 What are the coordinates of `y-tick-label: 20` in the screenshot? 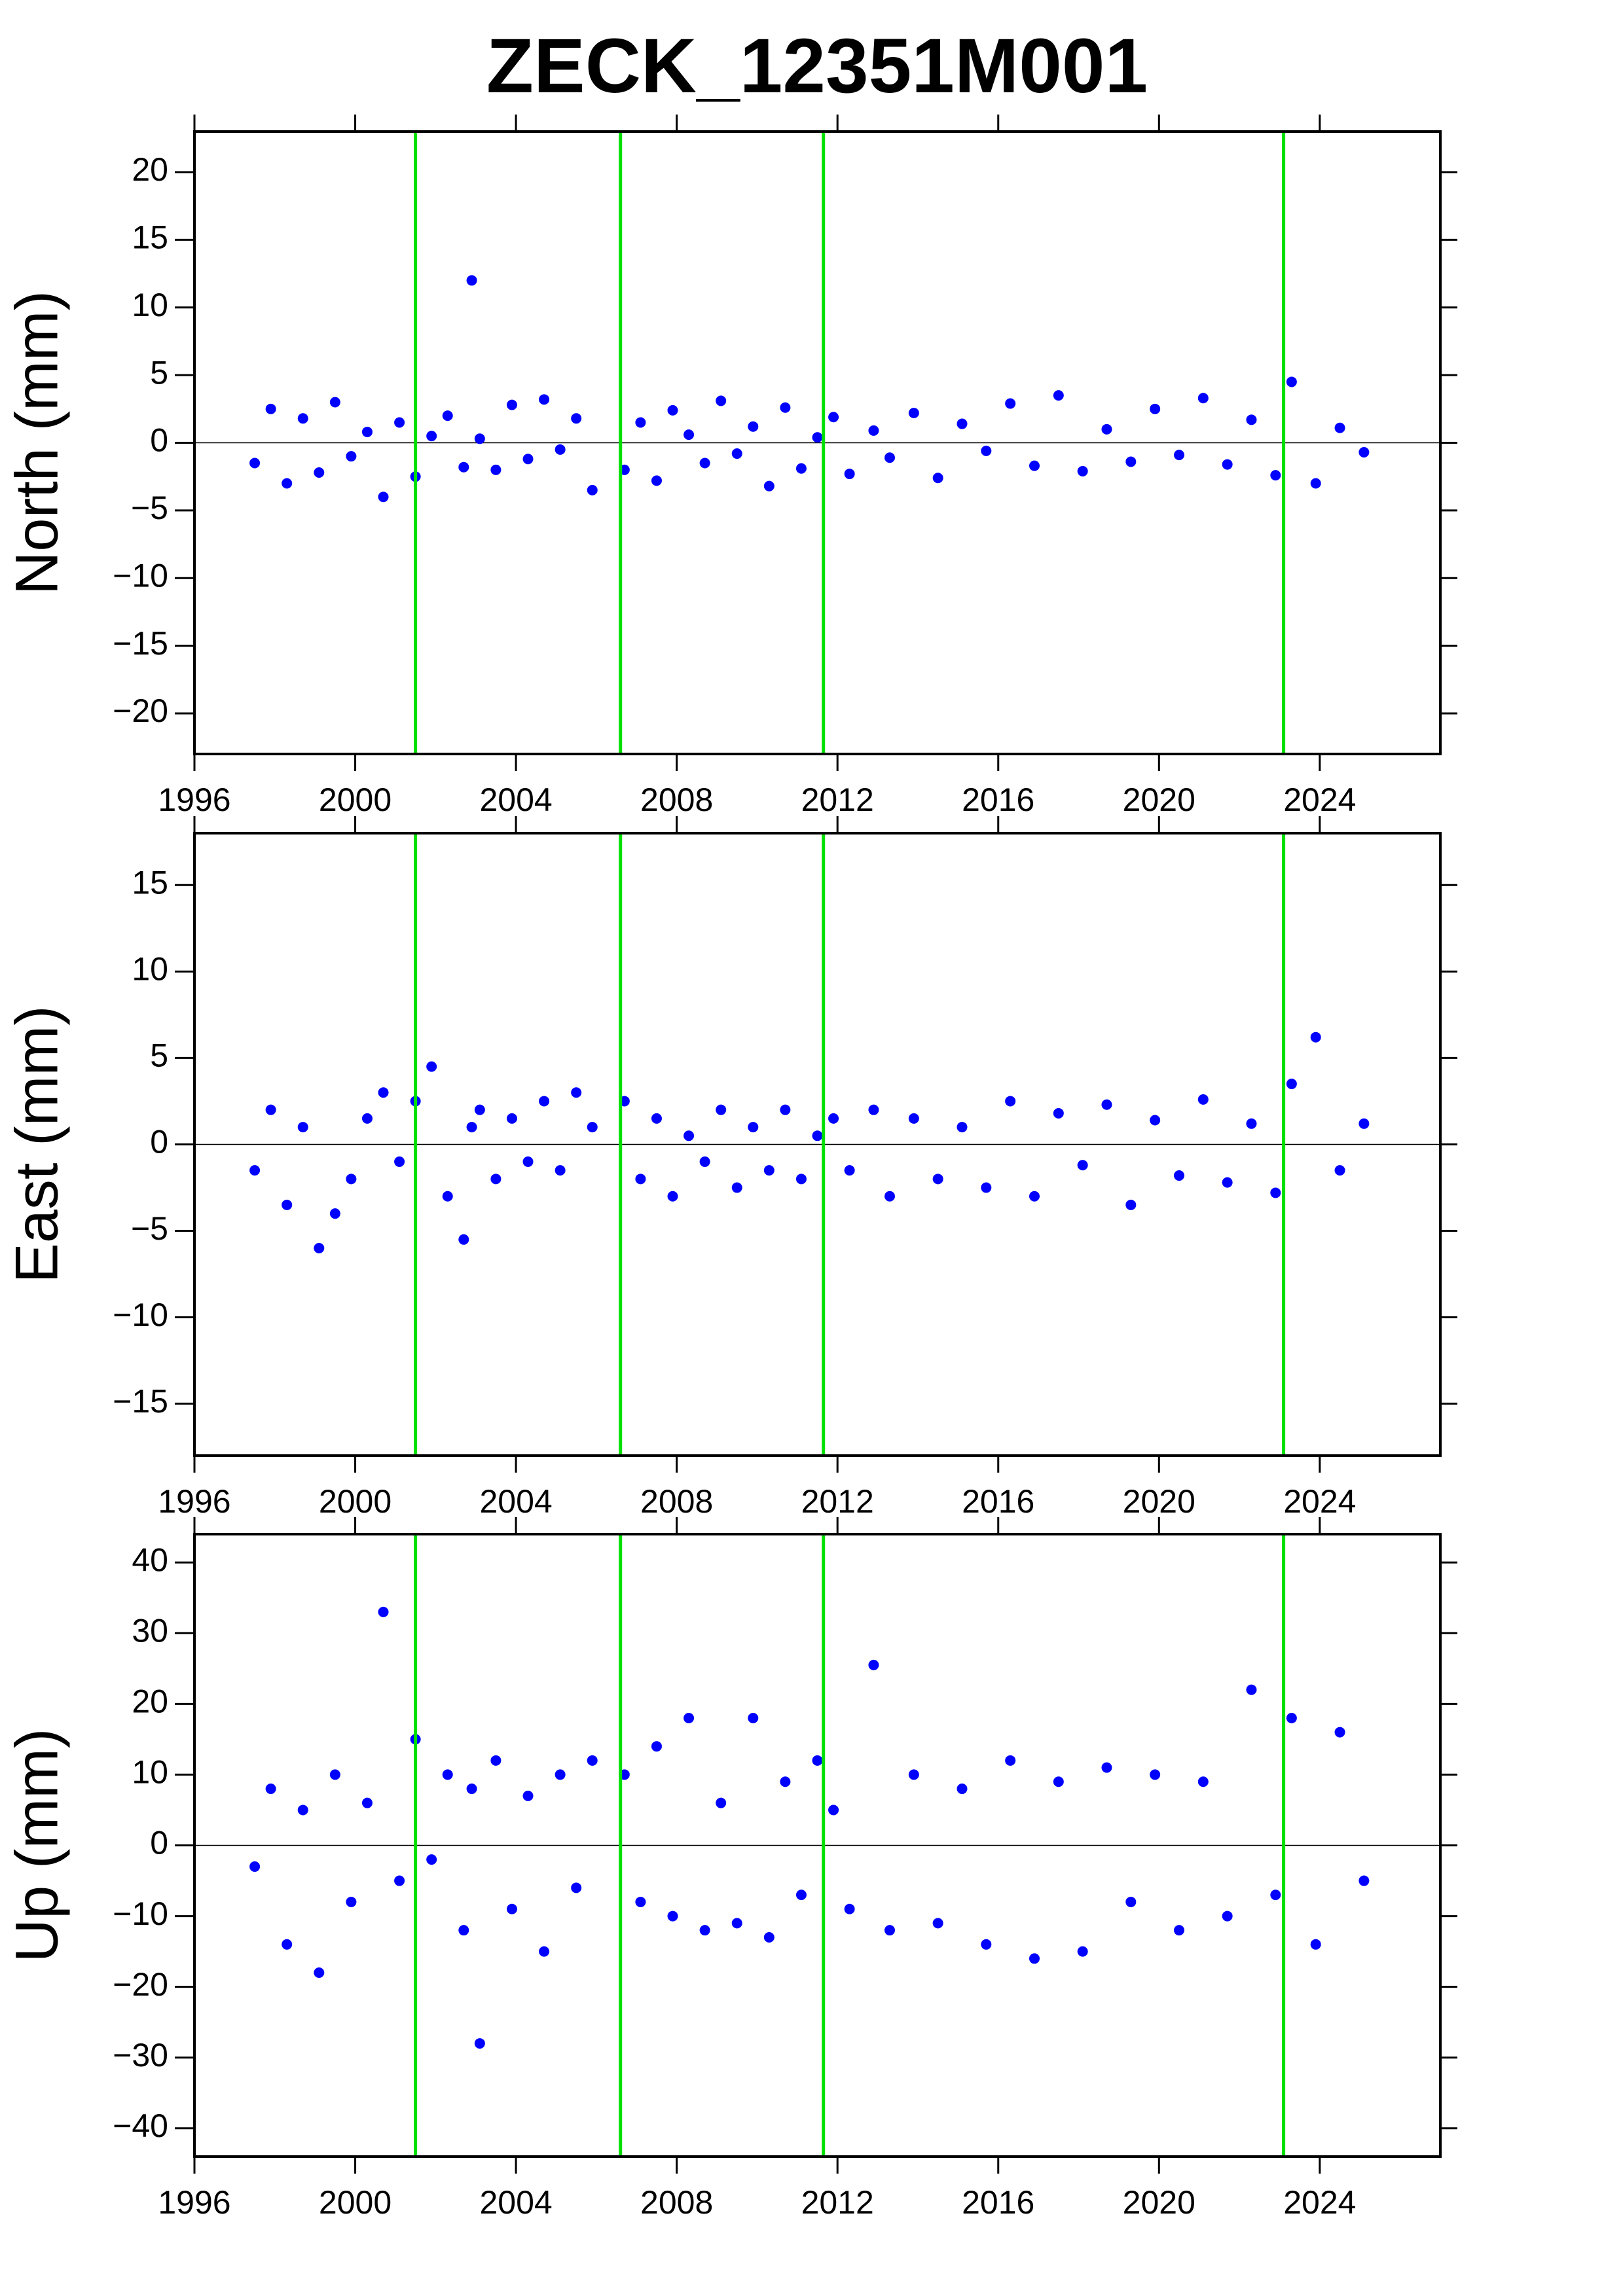 It's located at (150, 1701).